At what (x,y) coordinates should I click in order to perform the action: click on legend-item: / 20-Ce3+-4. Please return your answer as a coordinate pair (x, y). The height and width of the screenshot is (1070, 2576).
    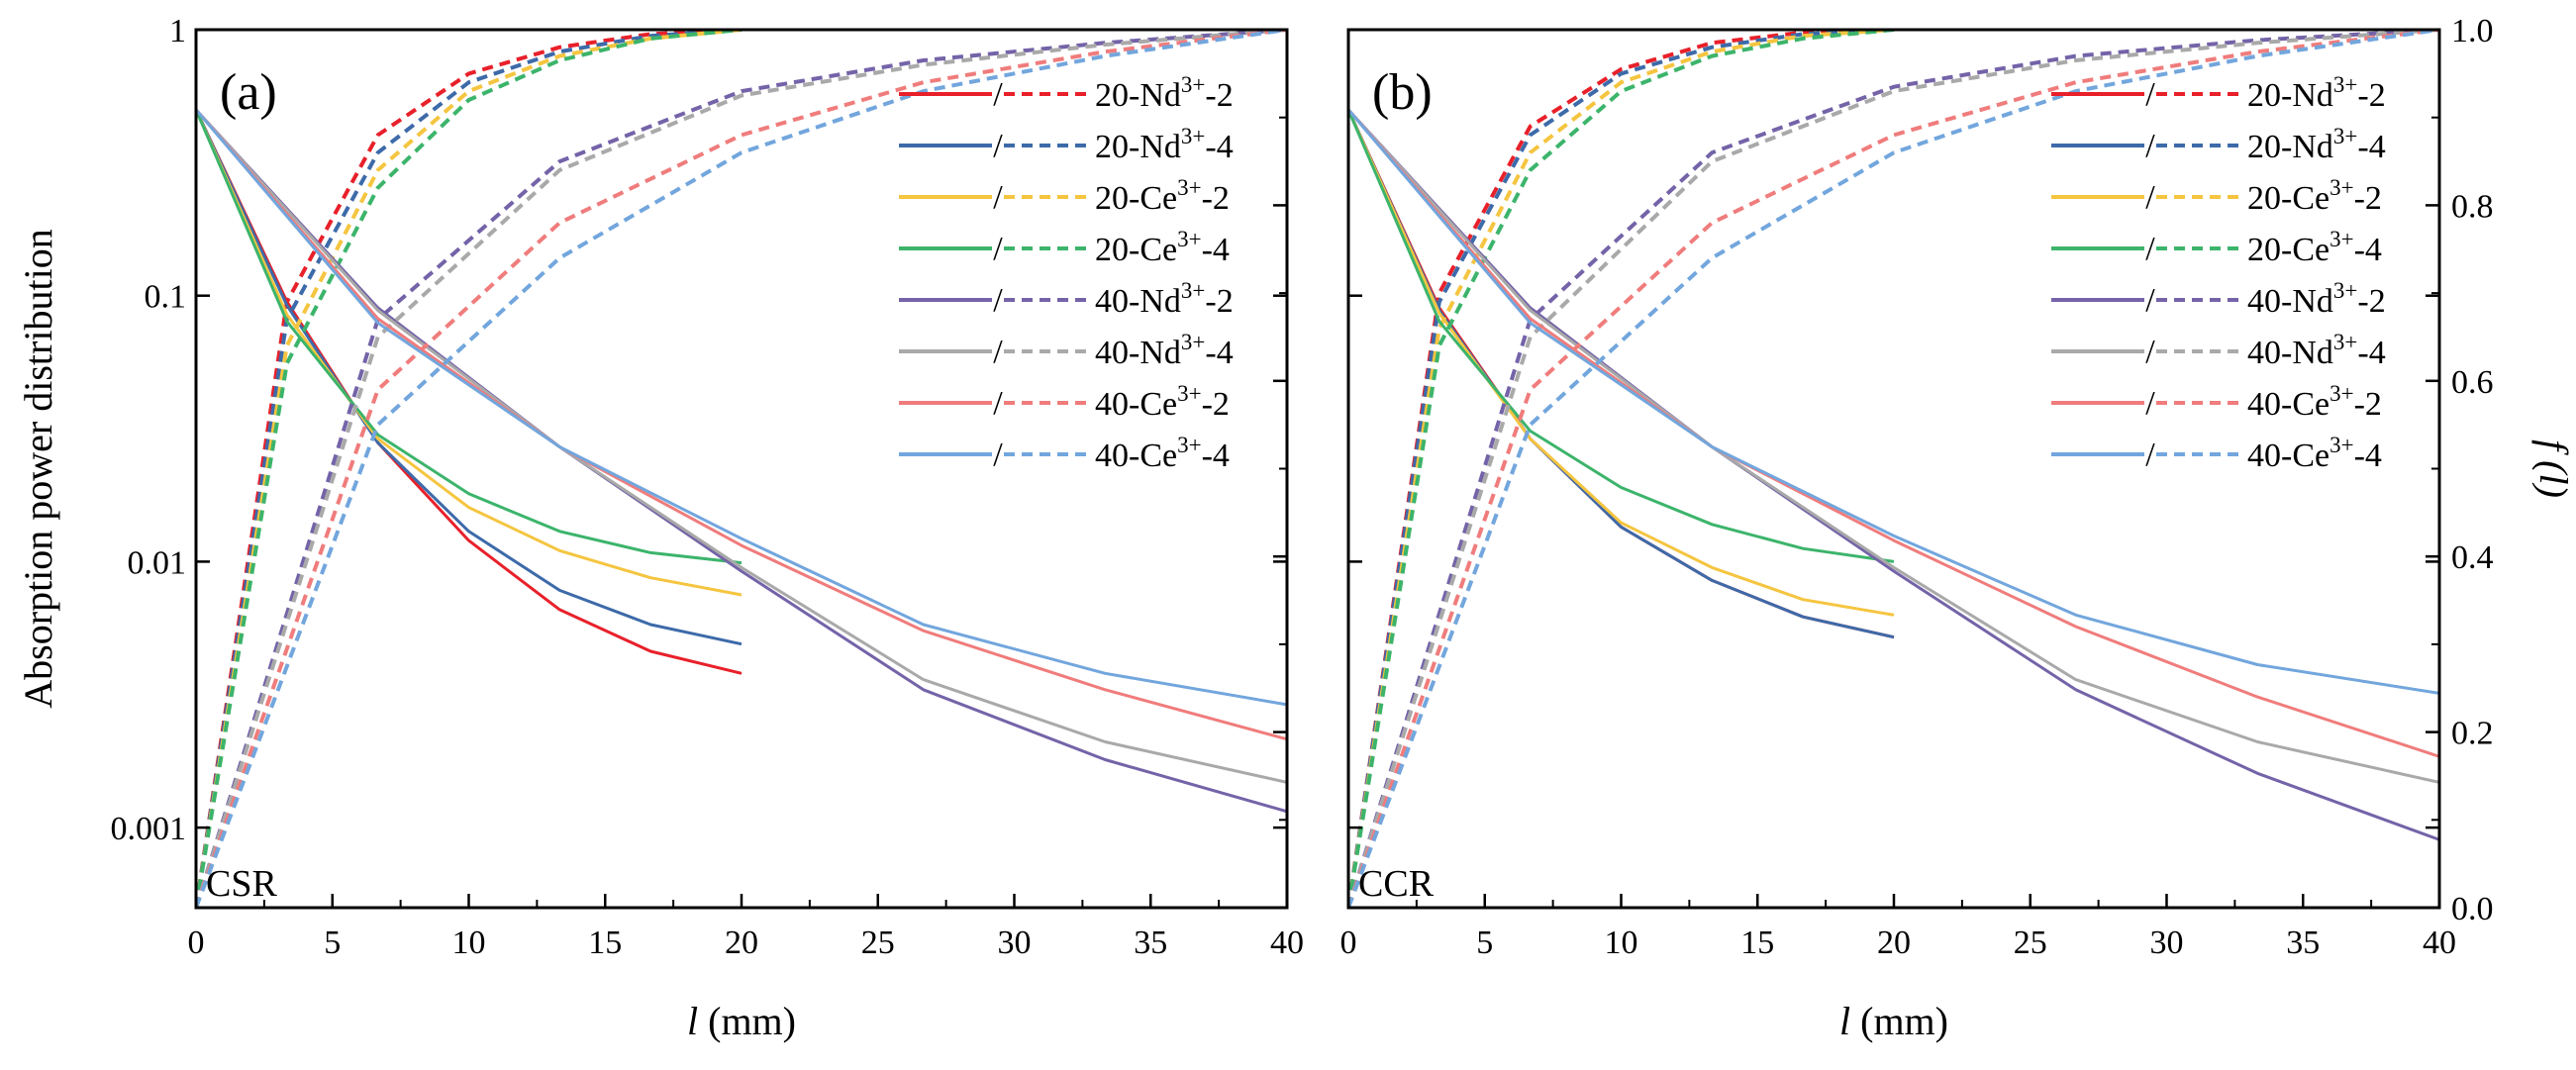
    Looking at the image, I should click on (1064, 247).